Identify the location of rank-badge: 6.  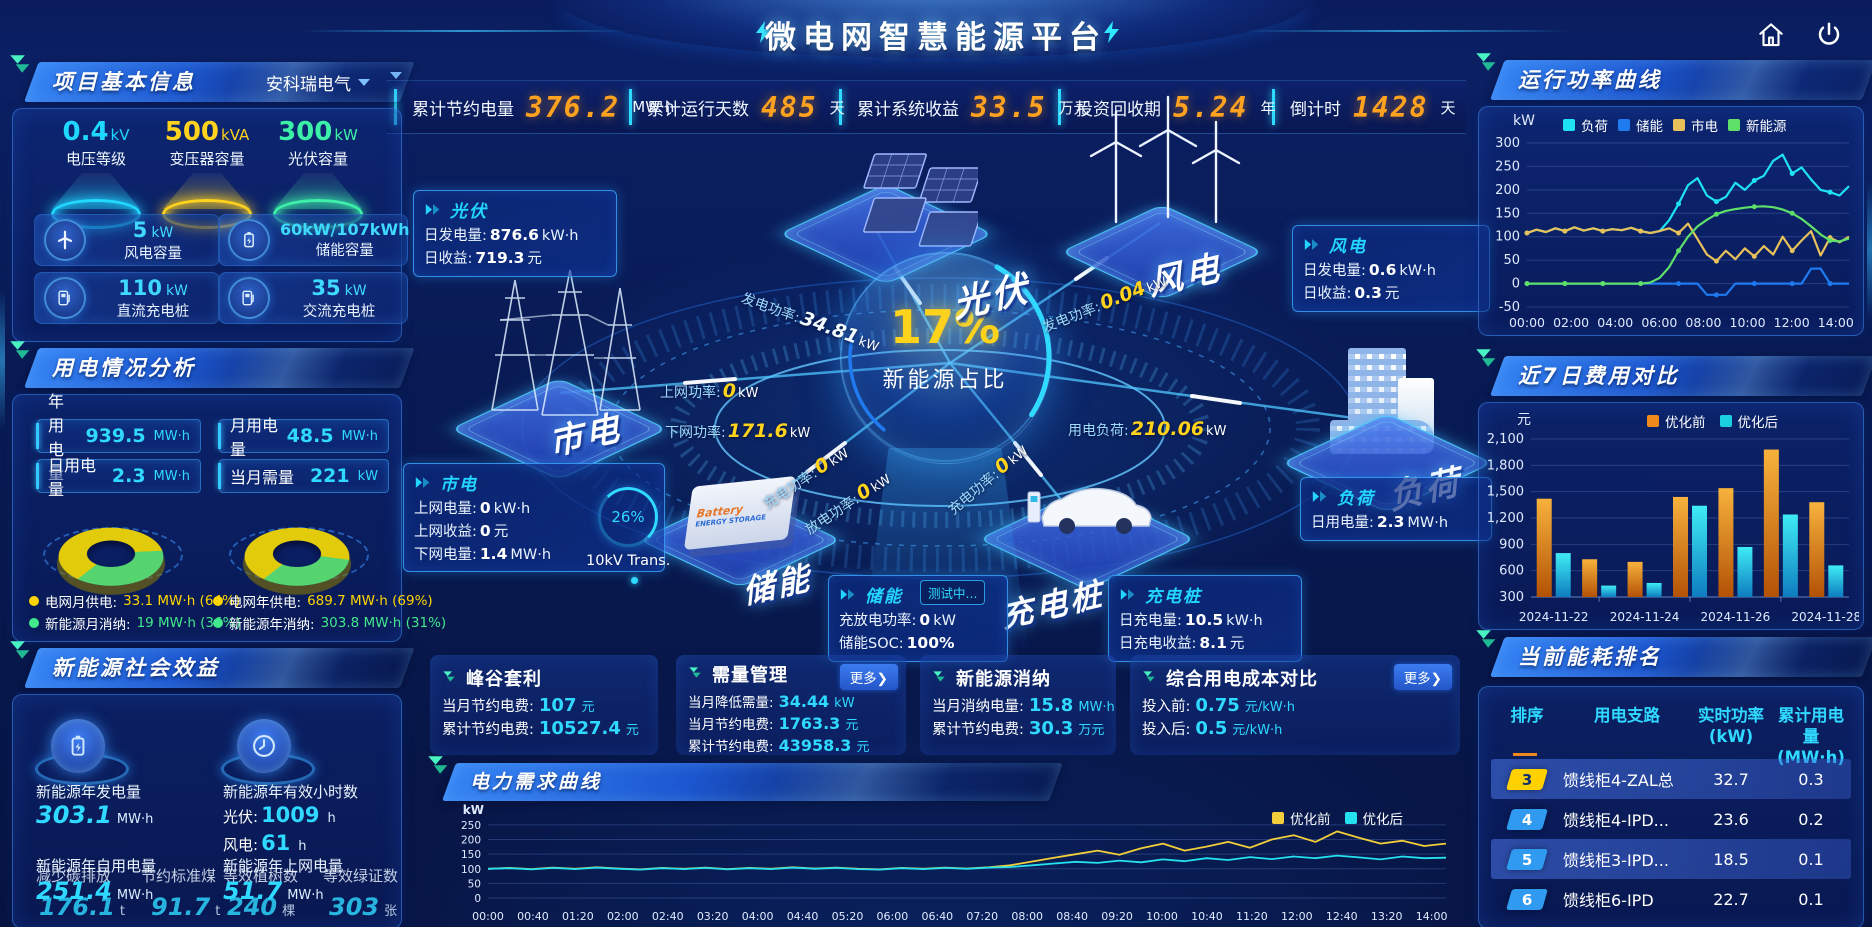
(1527, 899).